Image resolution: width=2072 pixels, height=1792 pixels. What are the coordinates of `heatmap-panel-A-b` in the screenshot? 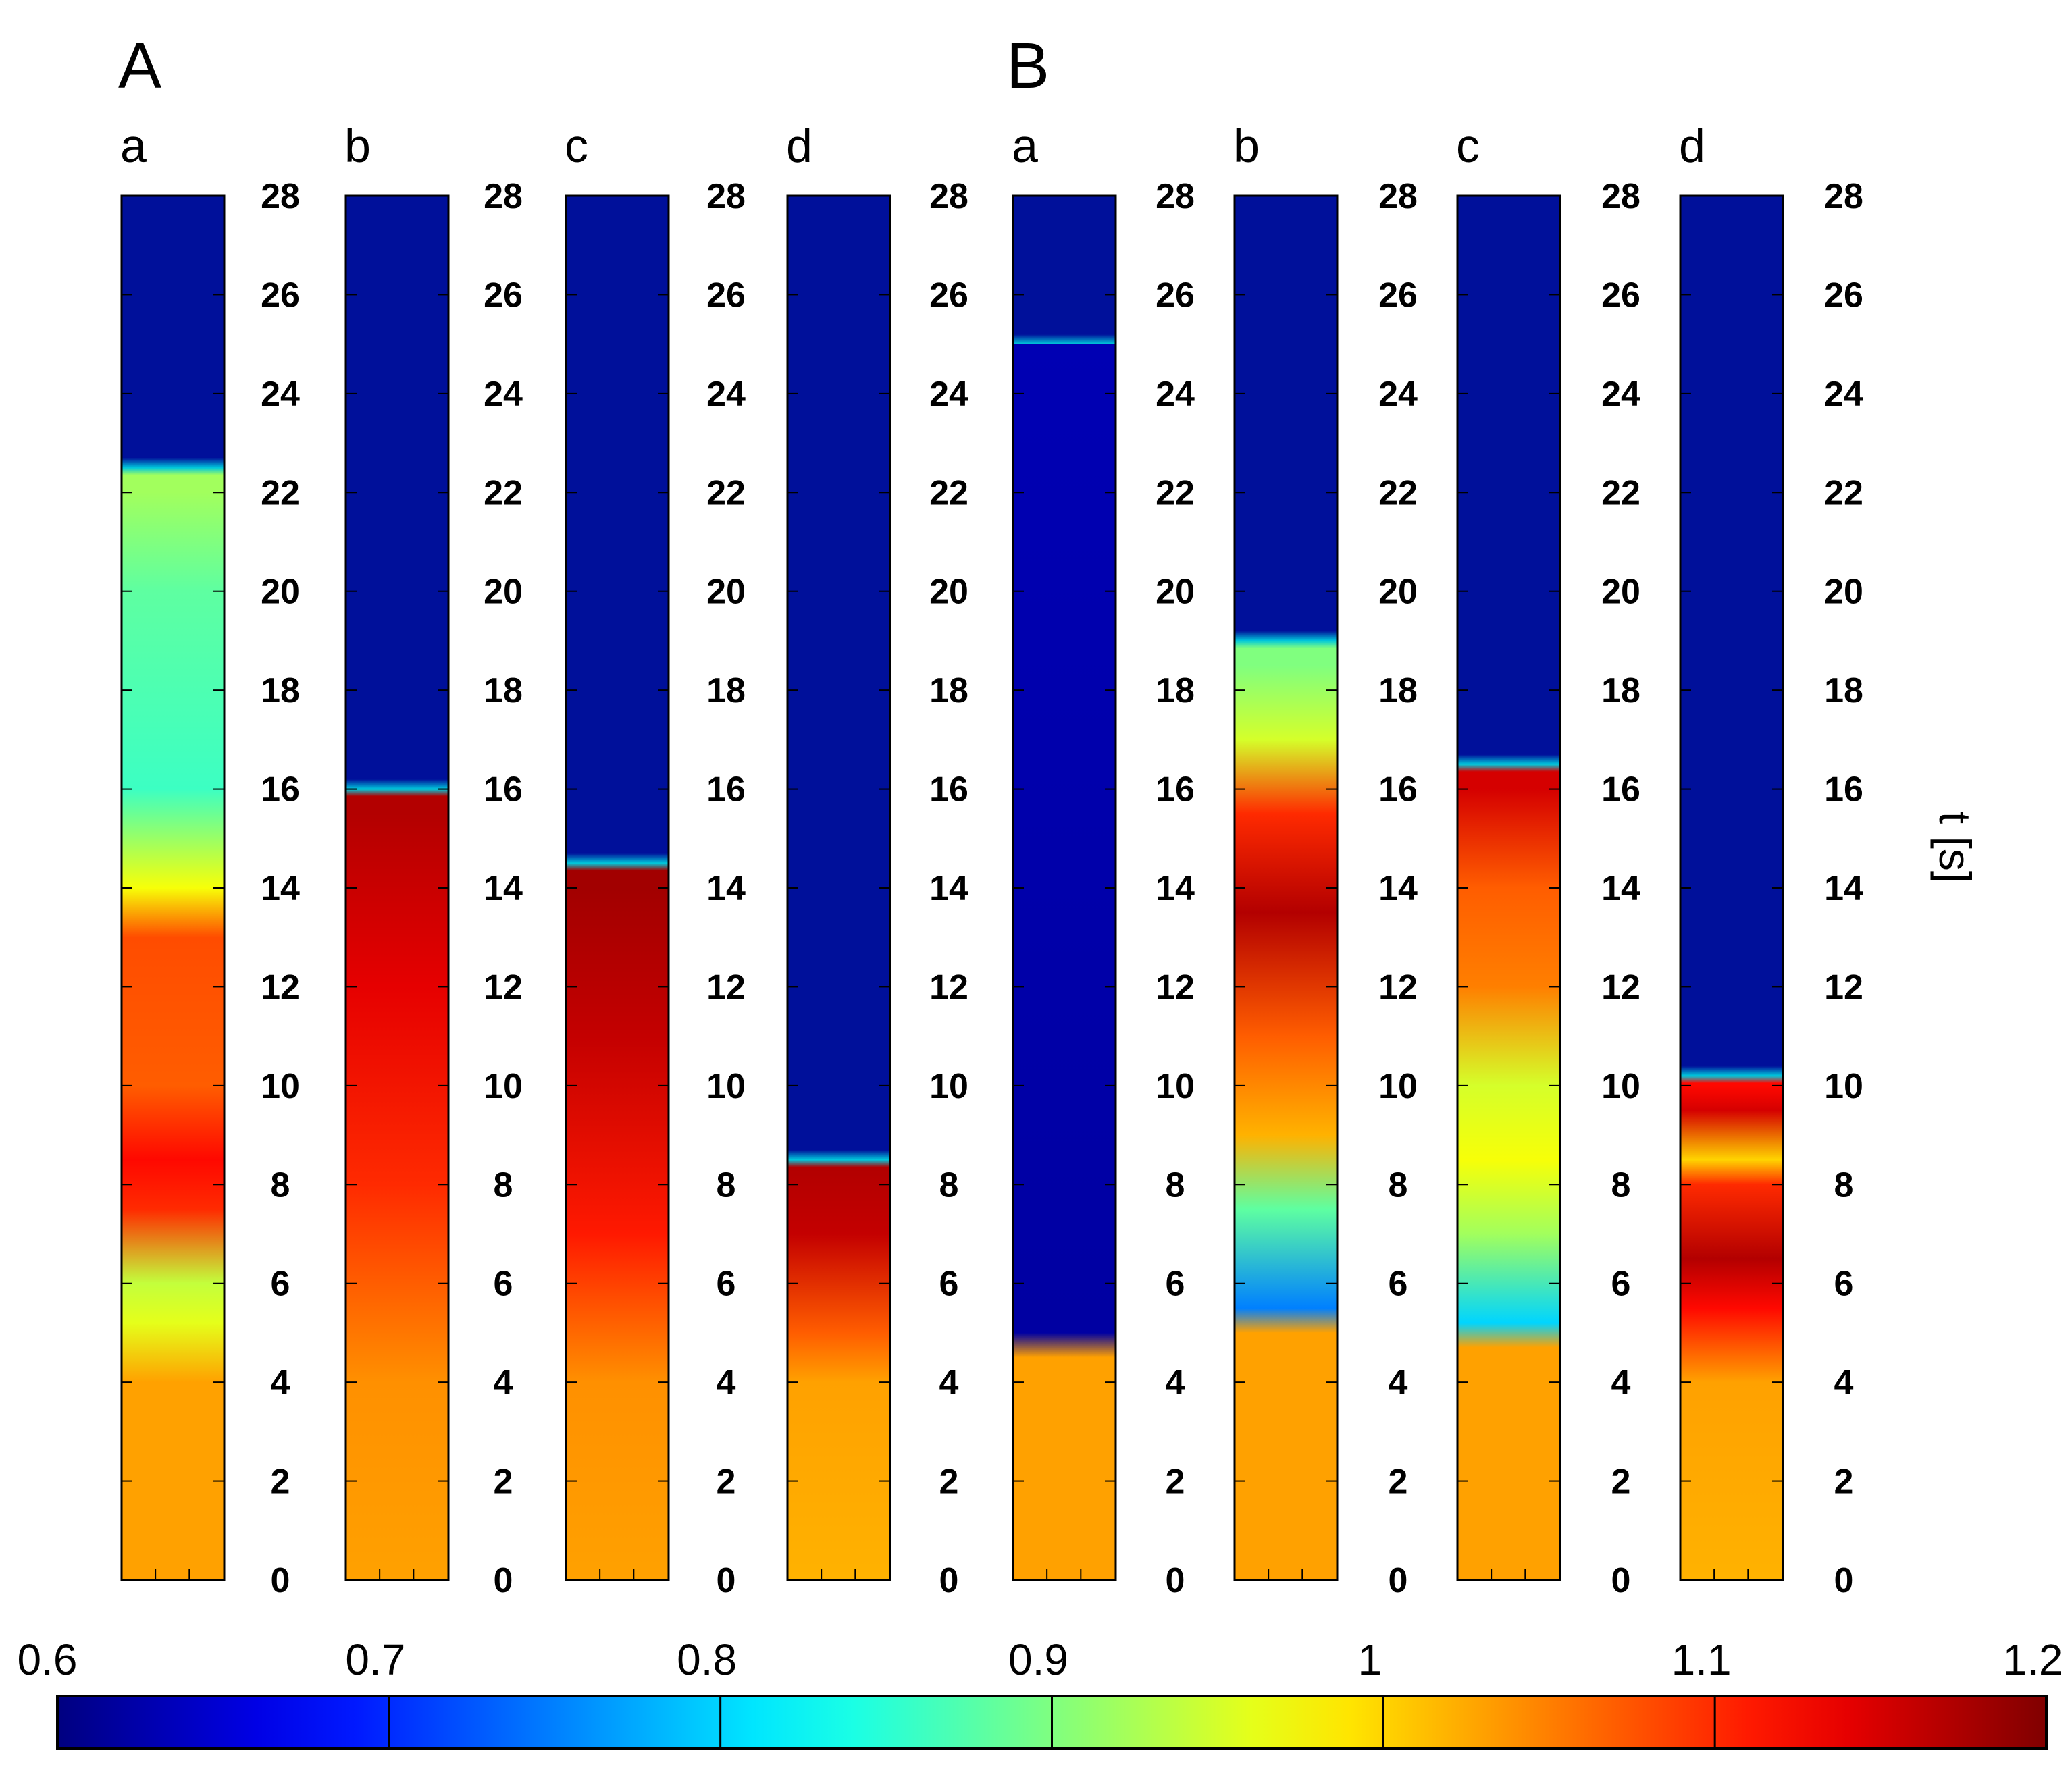 It's located at (397, 887).